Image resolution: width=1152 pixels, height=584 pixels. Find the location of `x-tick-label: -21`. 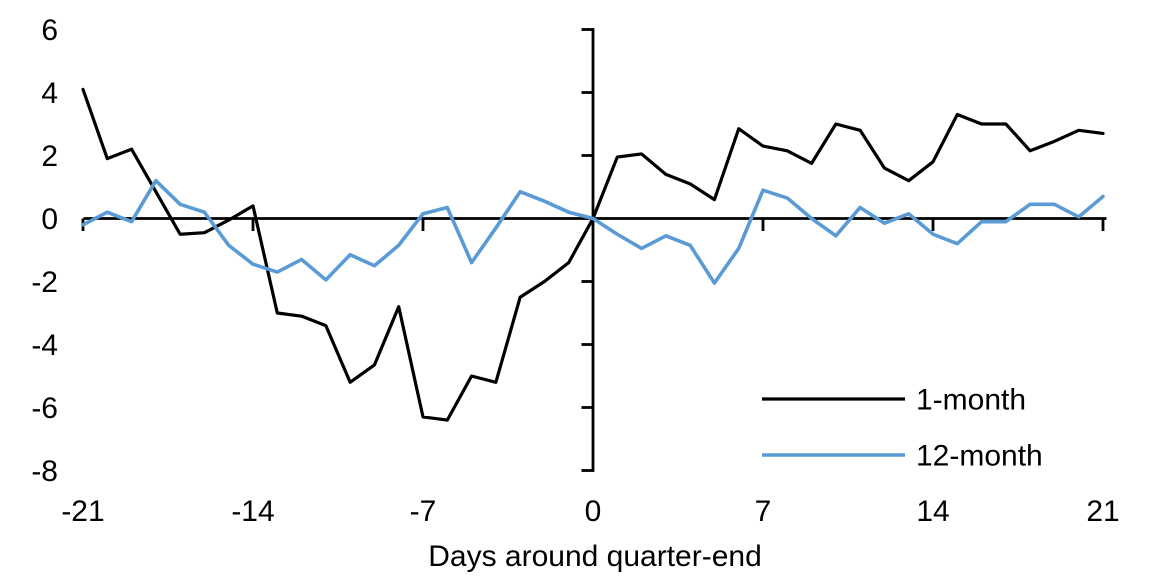

x-tick-label: -21 is located at coordinates (82, 511).